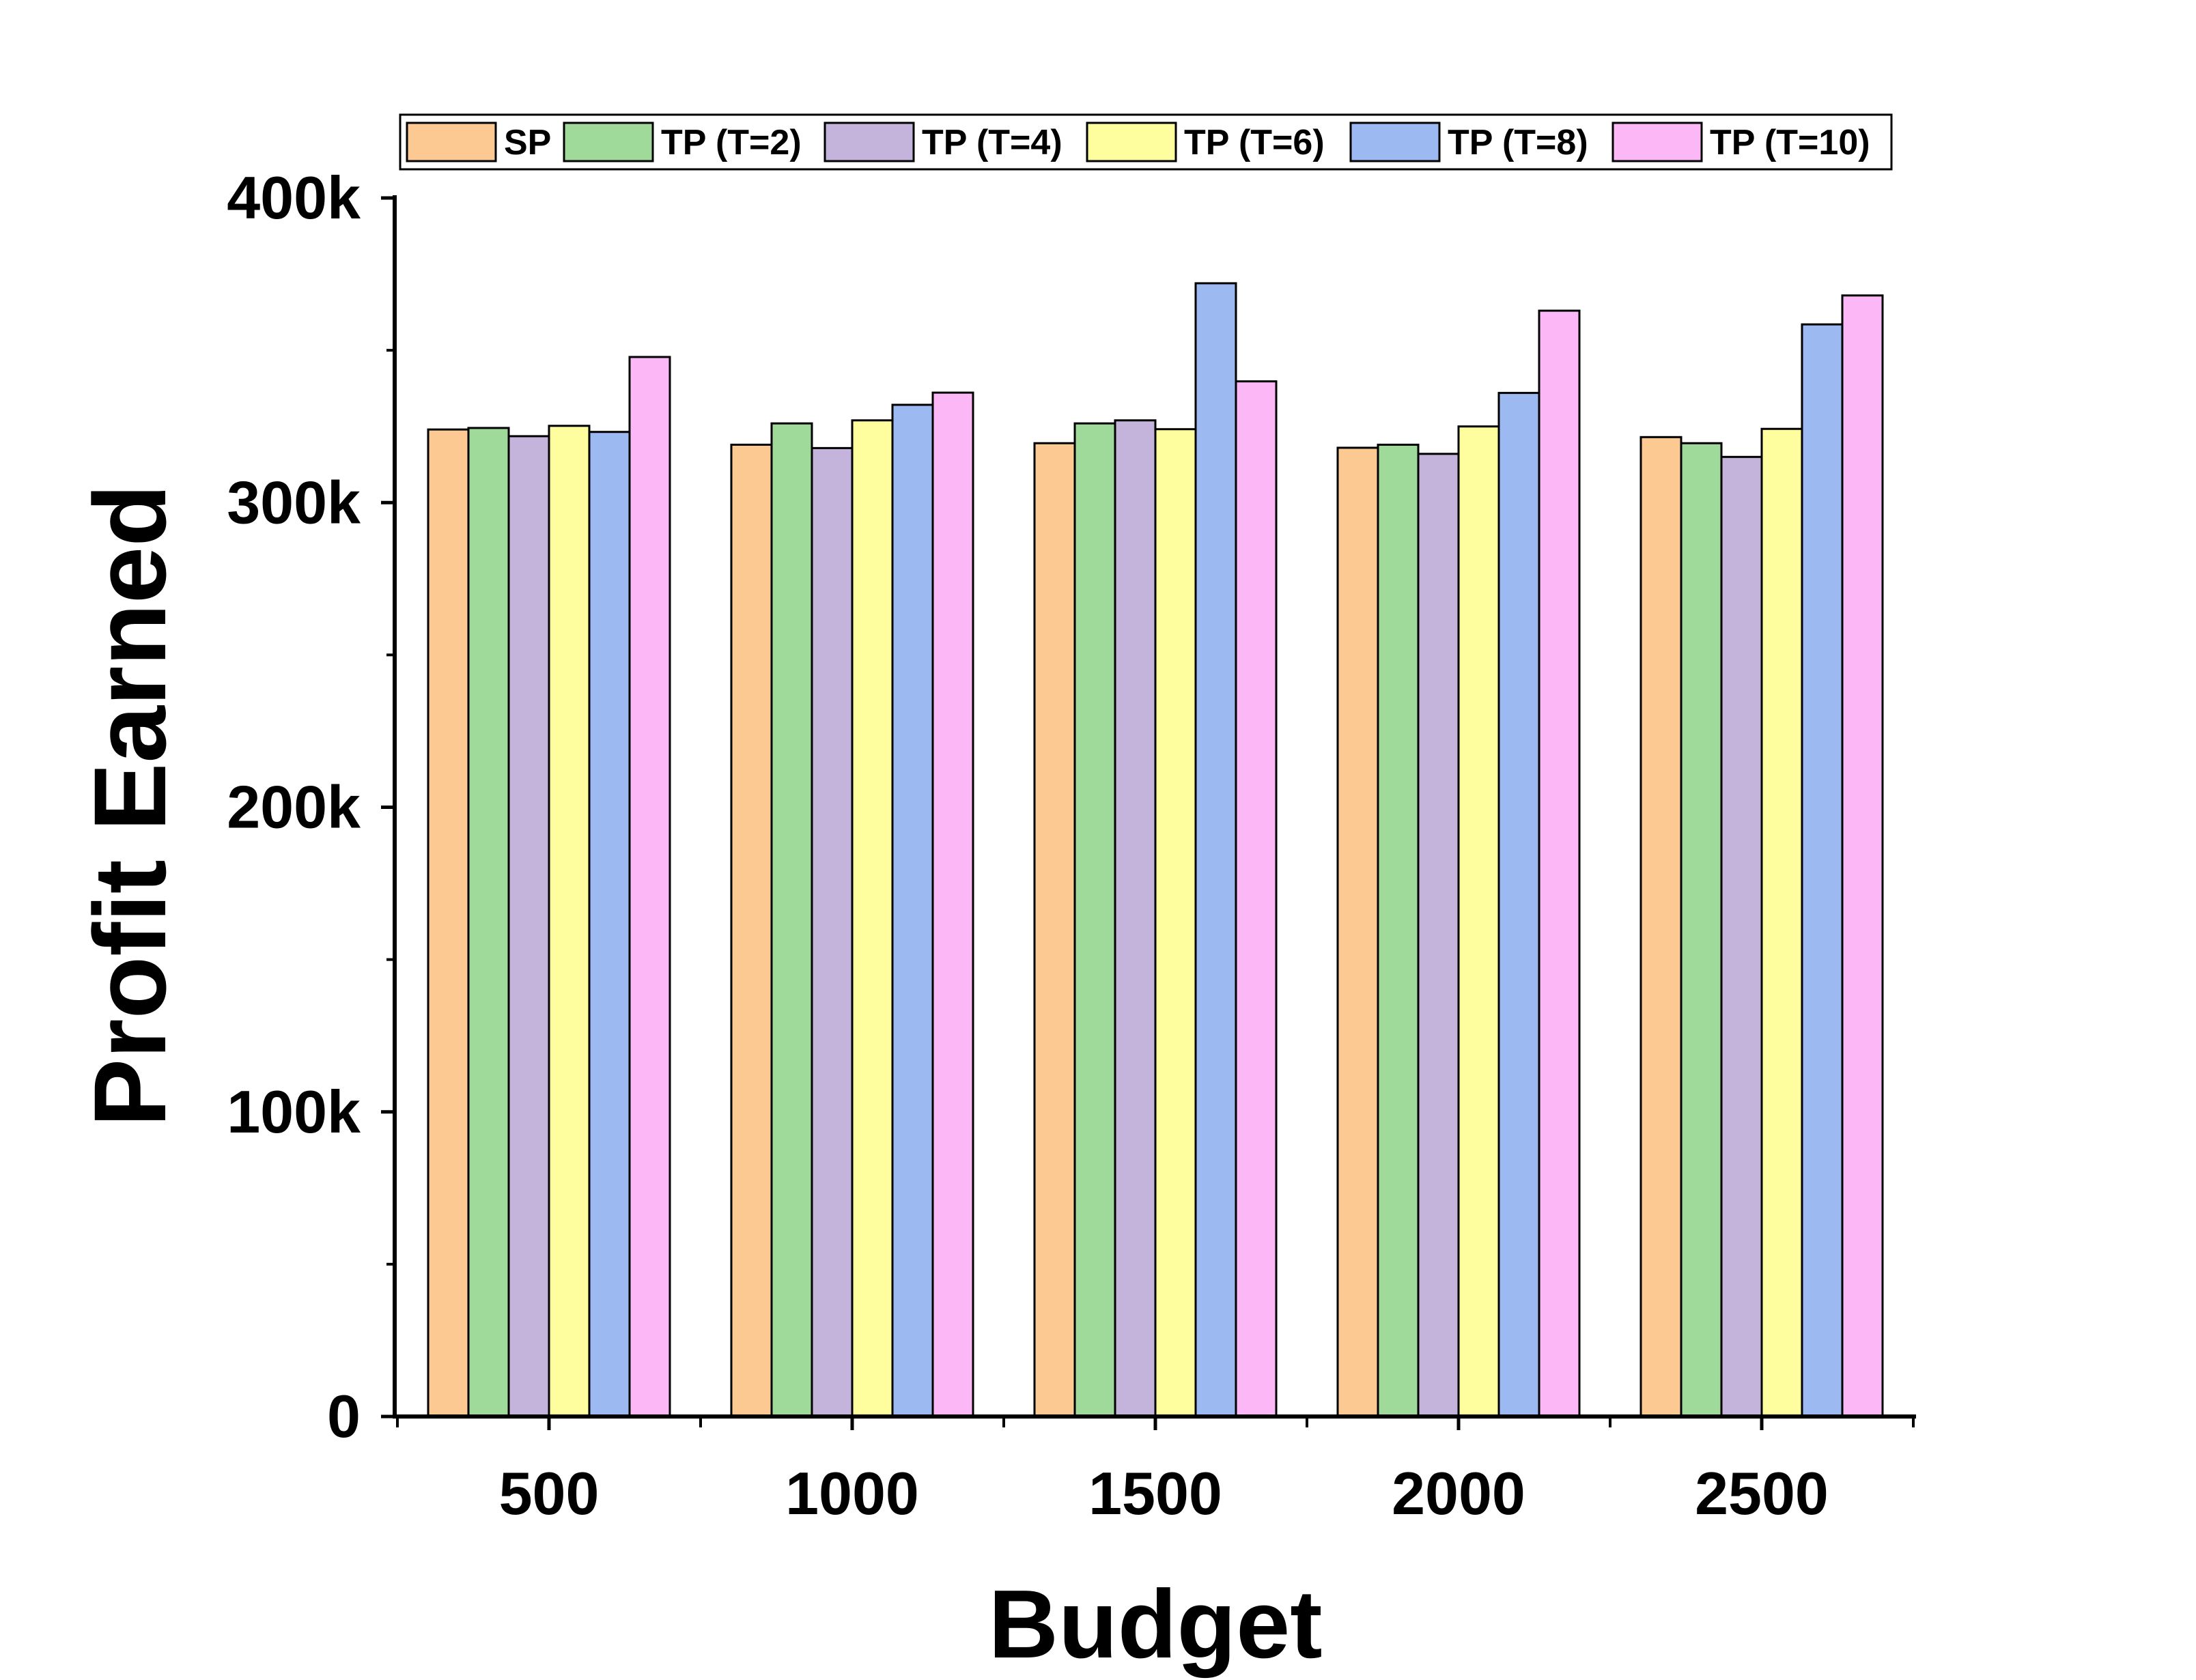 The image size is (2196, 1680). I want to click on legend-label-sp: SP, so click(528, 142).